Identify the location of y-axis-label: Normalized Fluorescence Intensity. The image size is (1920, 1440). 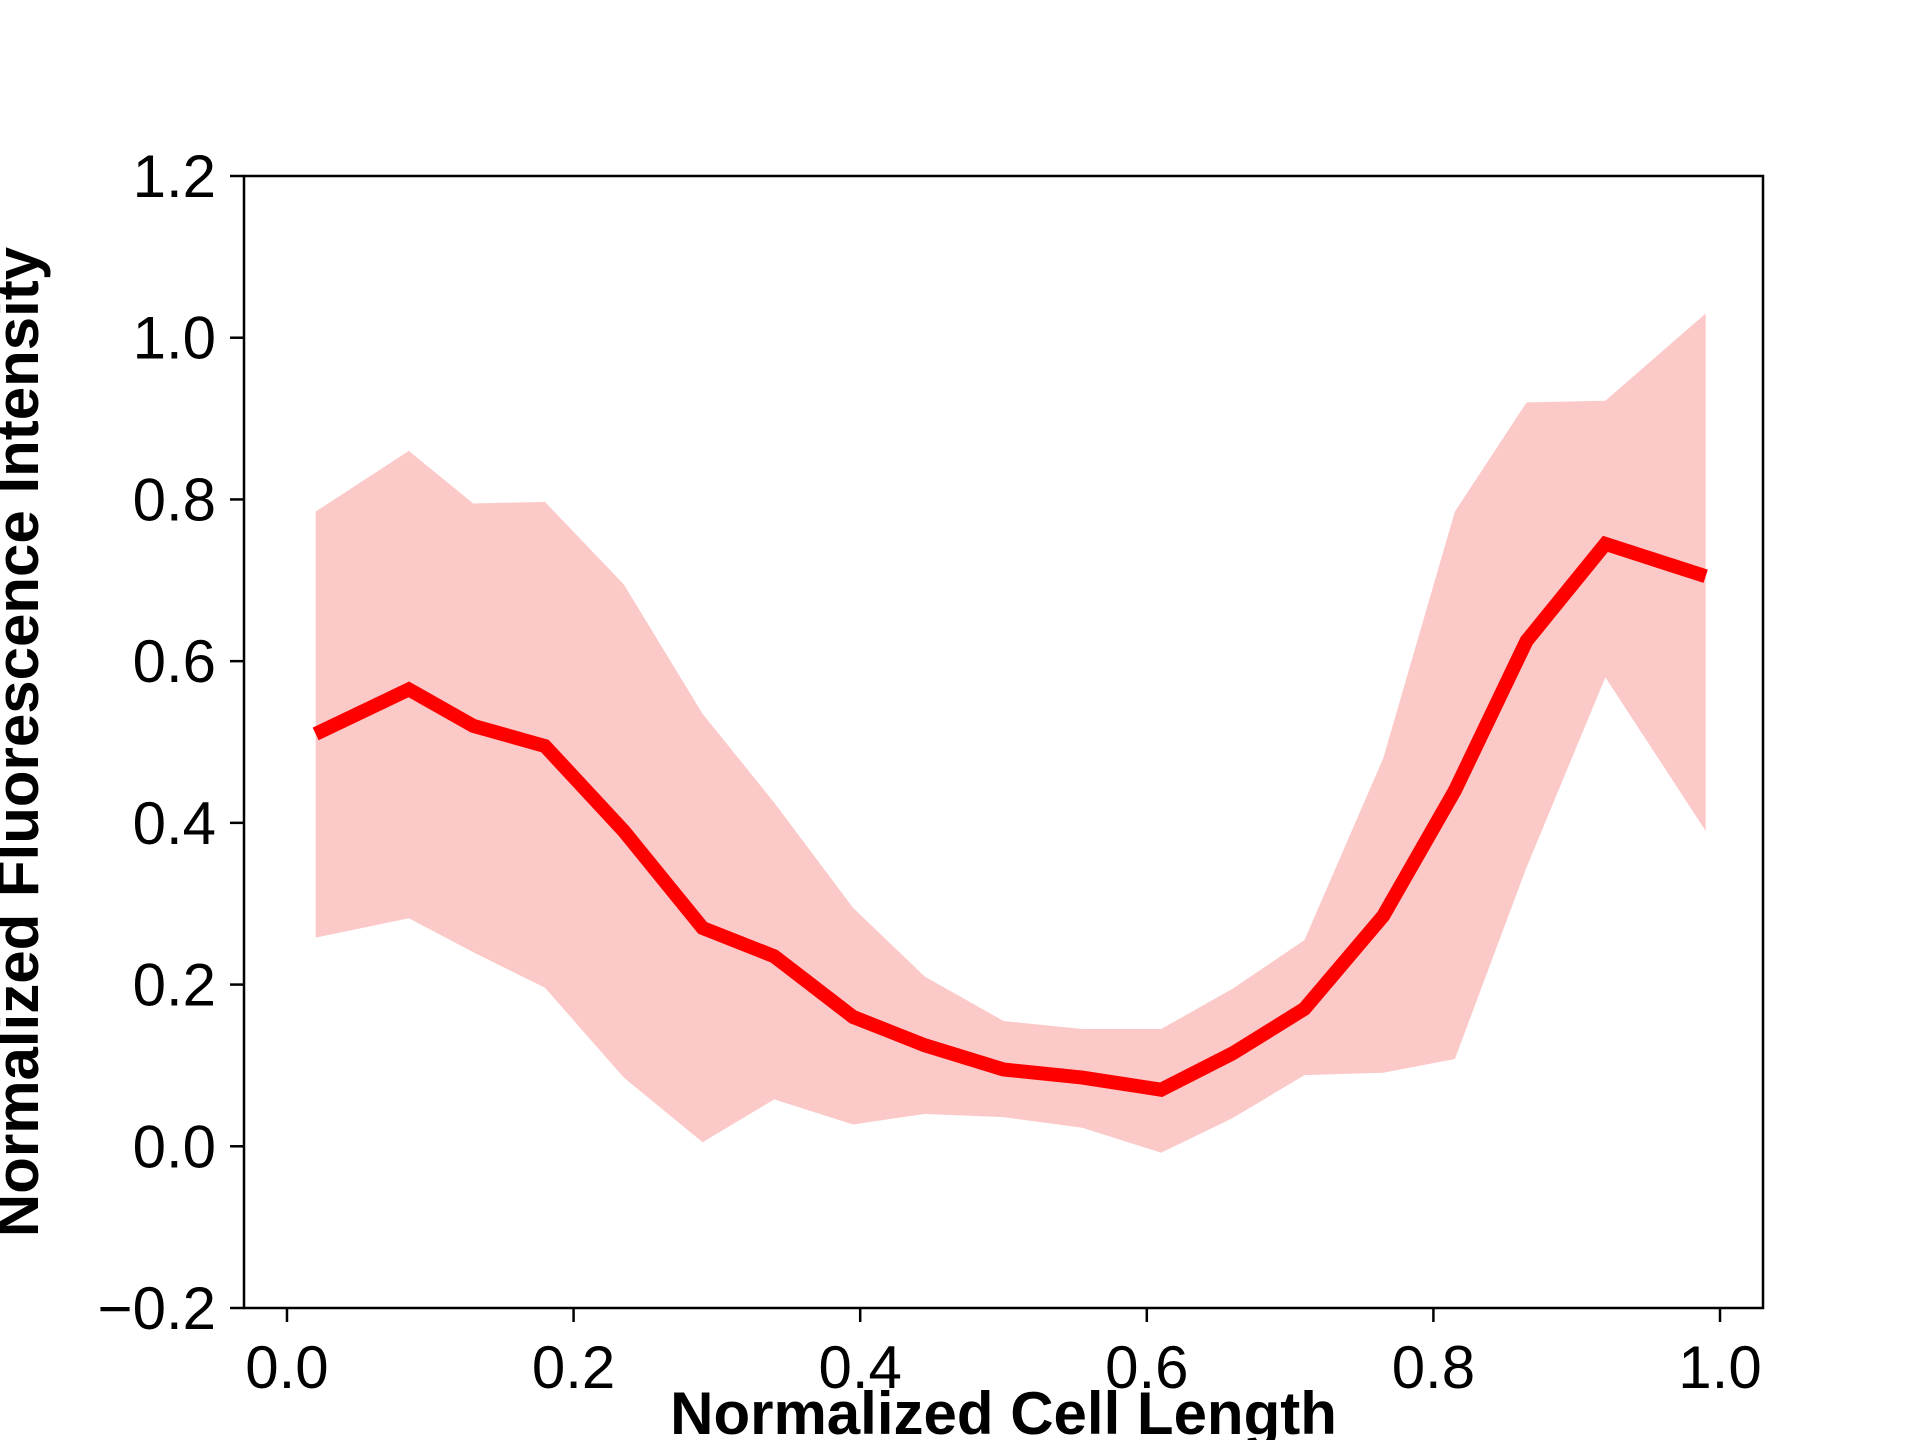
(25, 741).